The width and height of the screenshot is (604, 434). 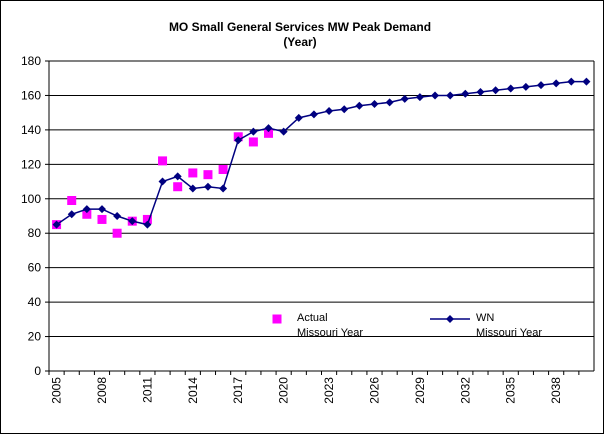 I want to click on x-tick-label: 2038, so click(x=556, y=390).